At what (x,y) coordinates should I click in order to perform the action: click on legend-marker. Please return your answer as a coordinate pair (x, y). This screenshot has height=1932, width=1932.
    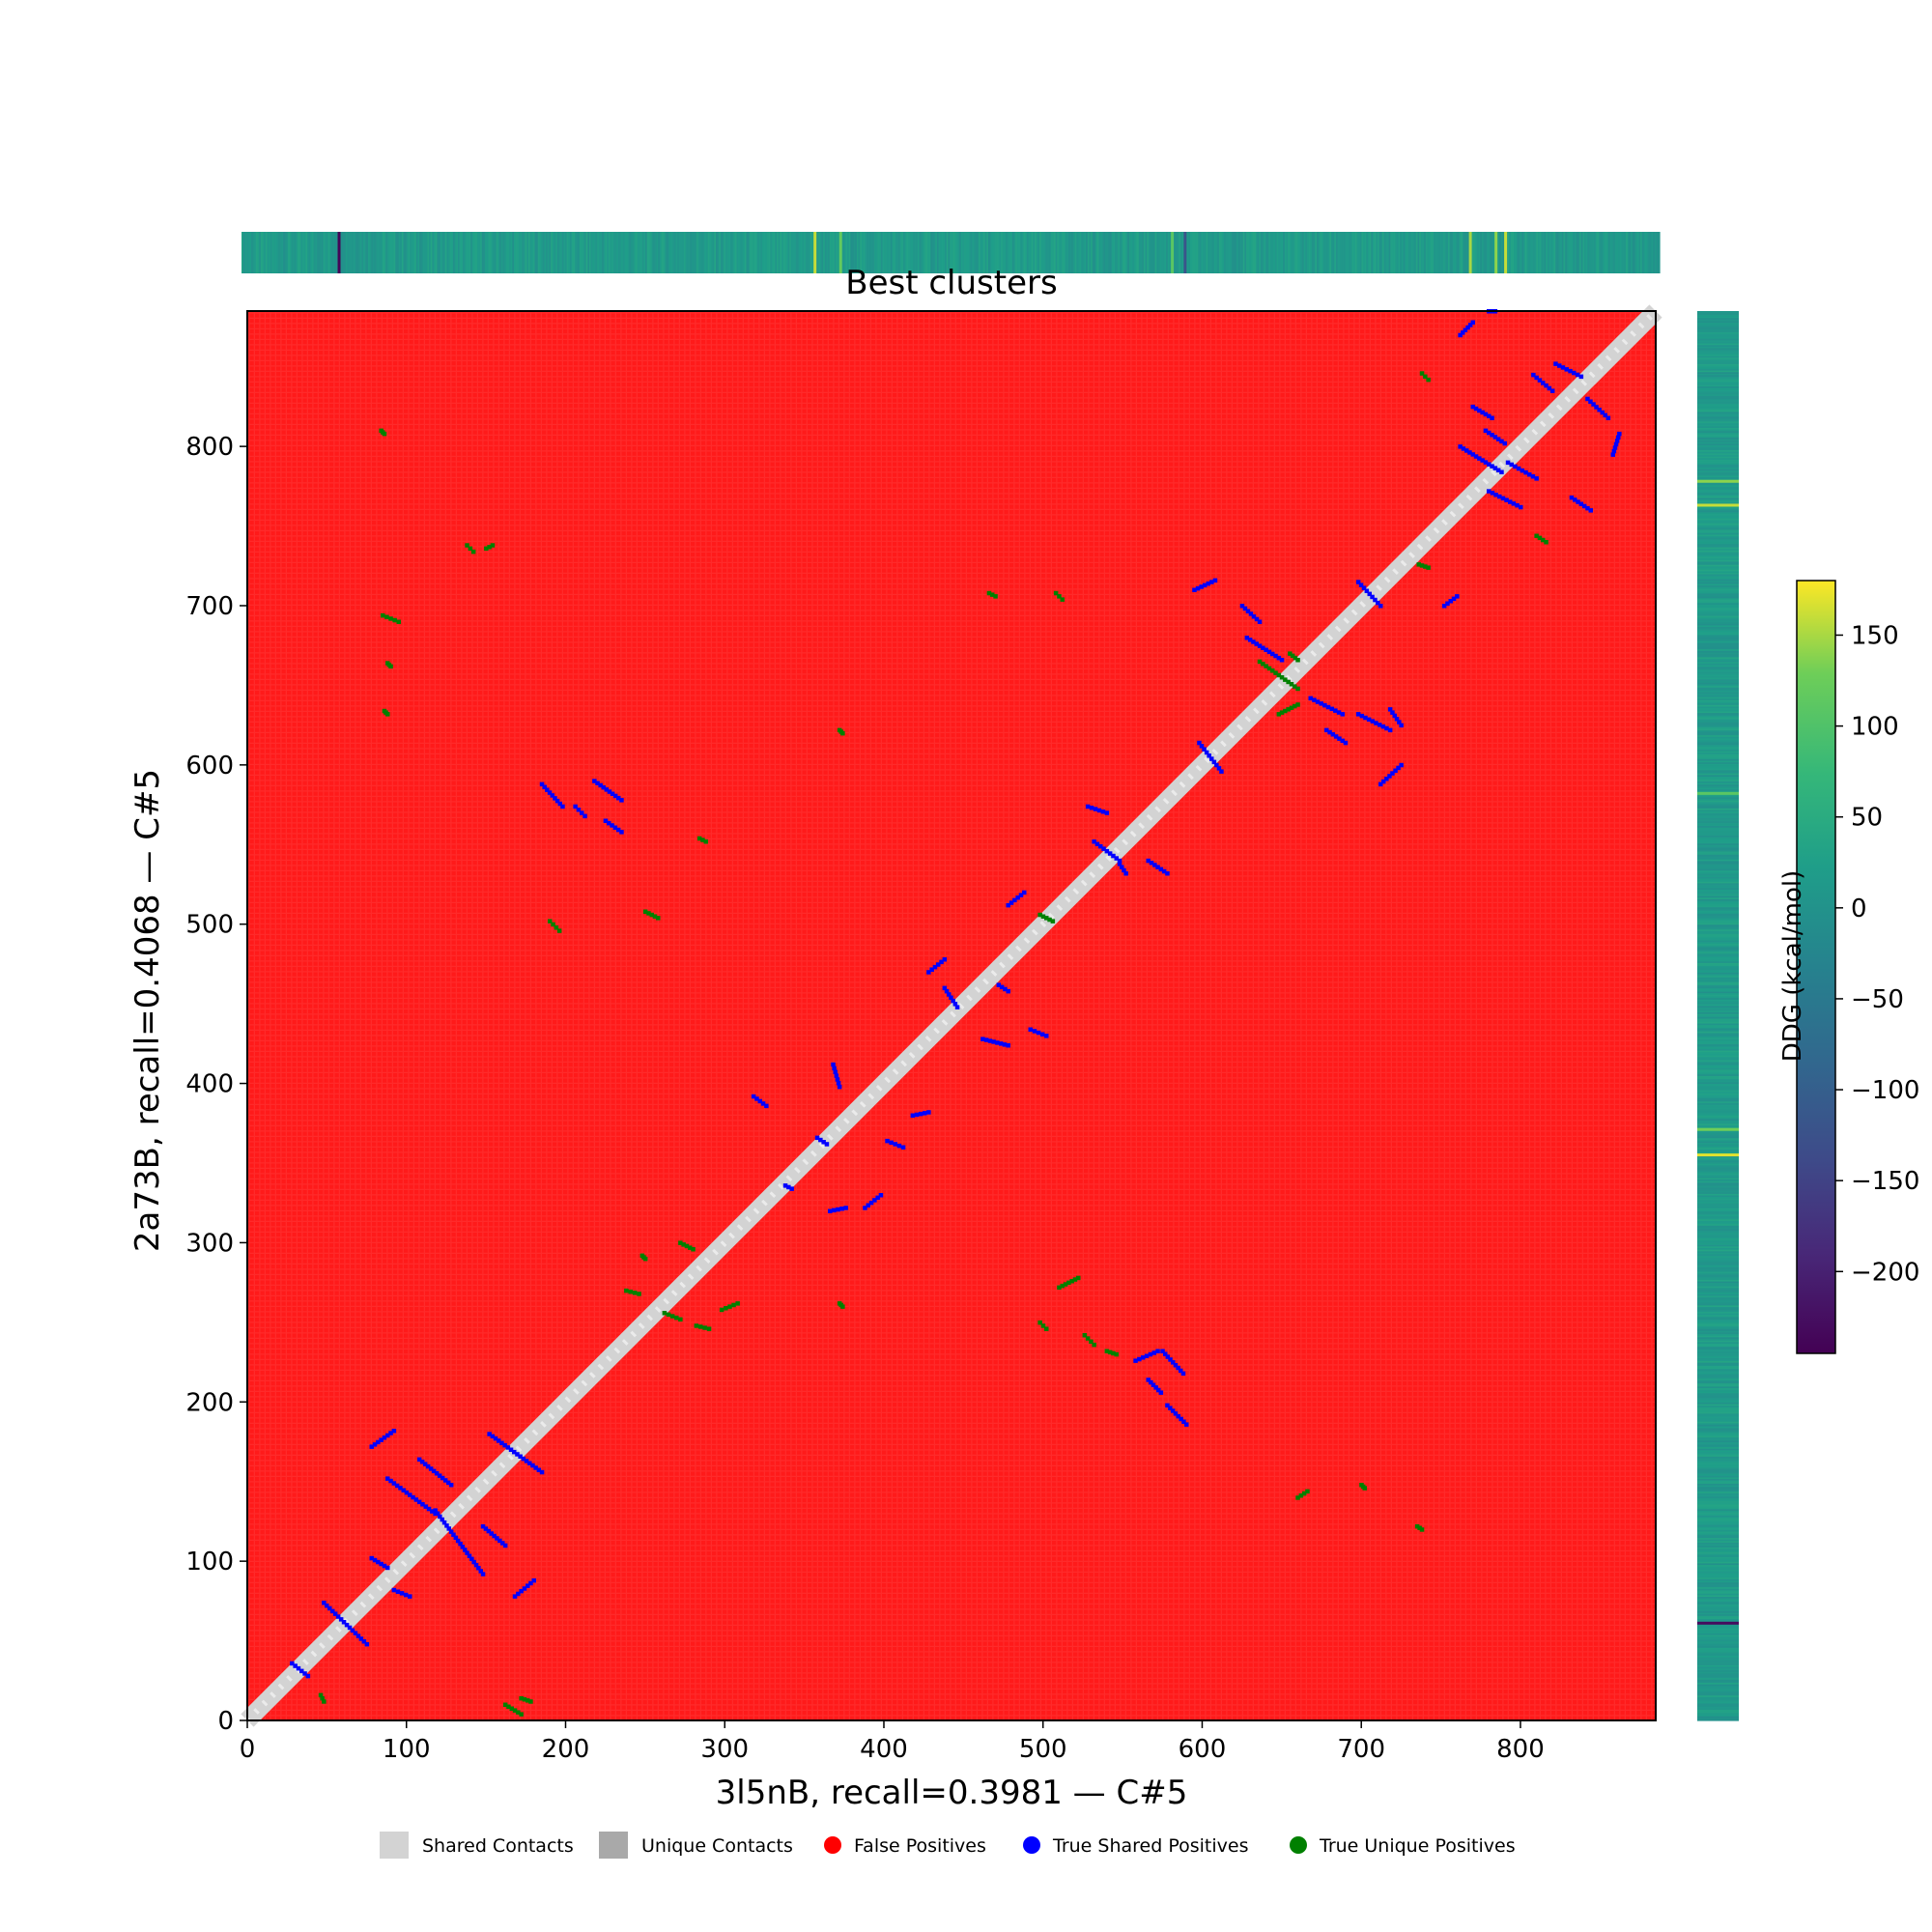
    Looking at the image, I should click on (1031, 1845).